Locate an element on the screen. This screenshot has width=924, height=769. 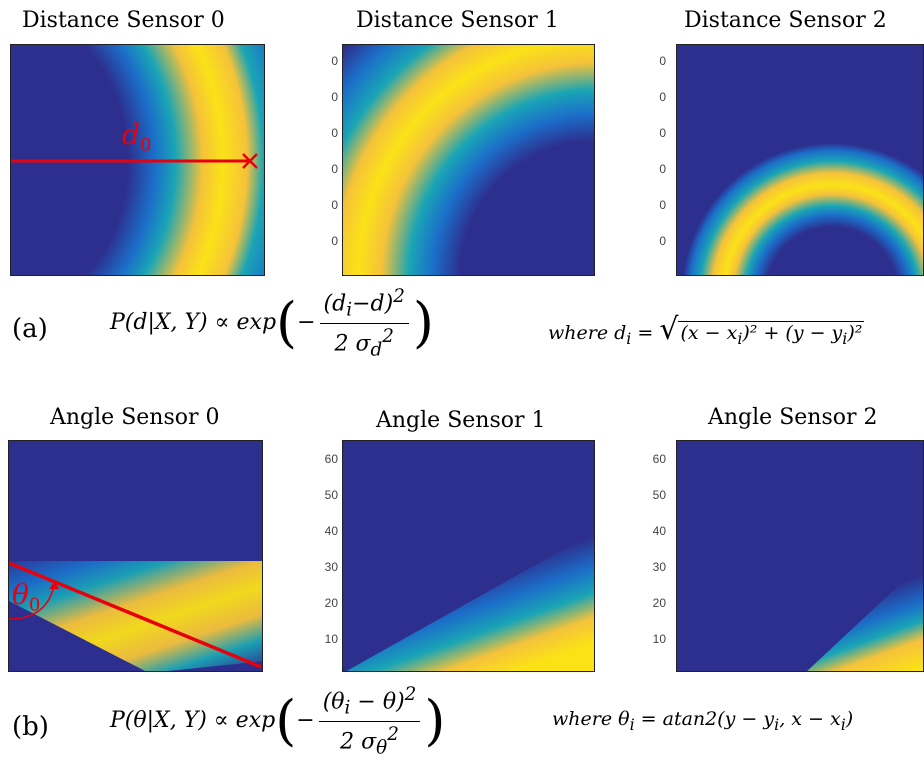
angle-sensor-2-heatmap is located at coordinates (800, 556).